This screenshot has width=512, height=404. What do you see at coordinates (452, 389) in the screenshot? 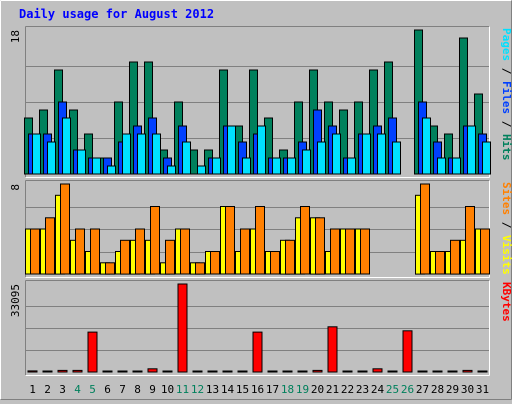
I see `x-tick-label-day-29: 29` at bounding box center [452, 389].